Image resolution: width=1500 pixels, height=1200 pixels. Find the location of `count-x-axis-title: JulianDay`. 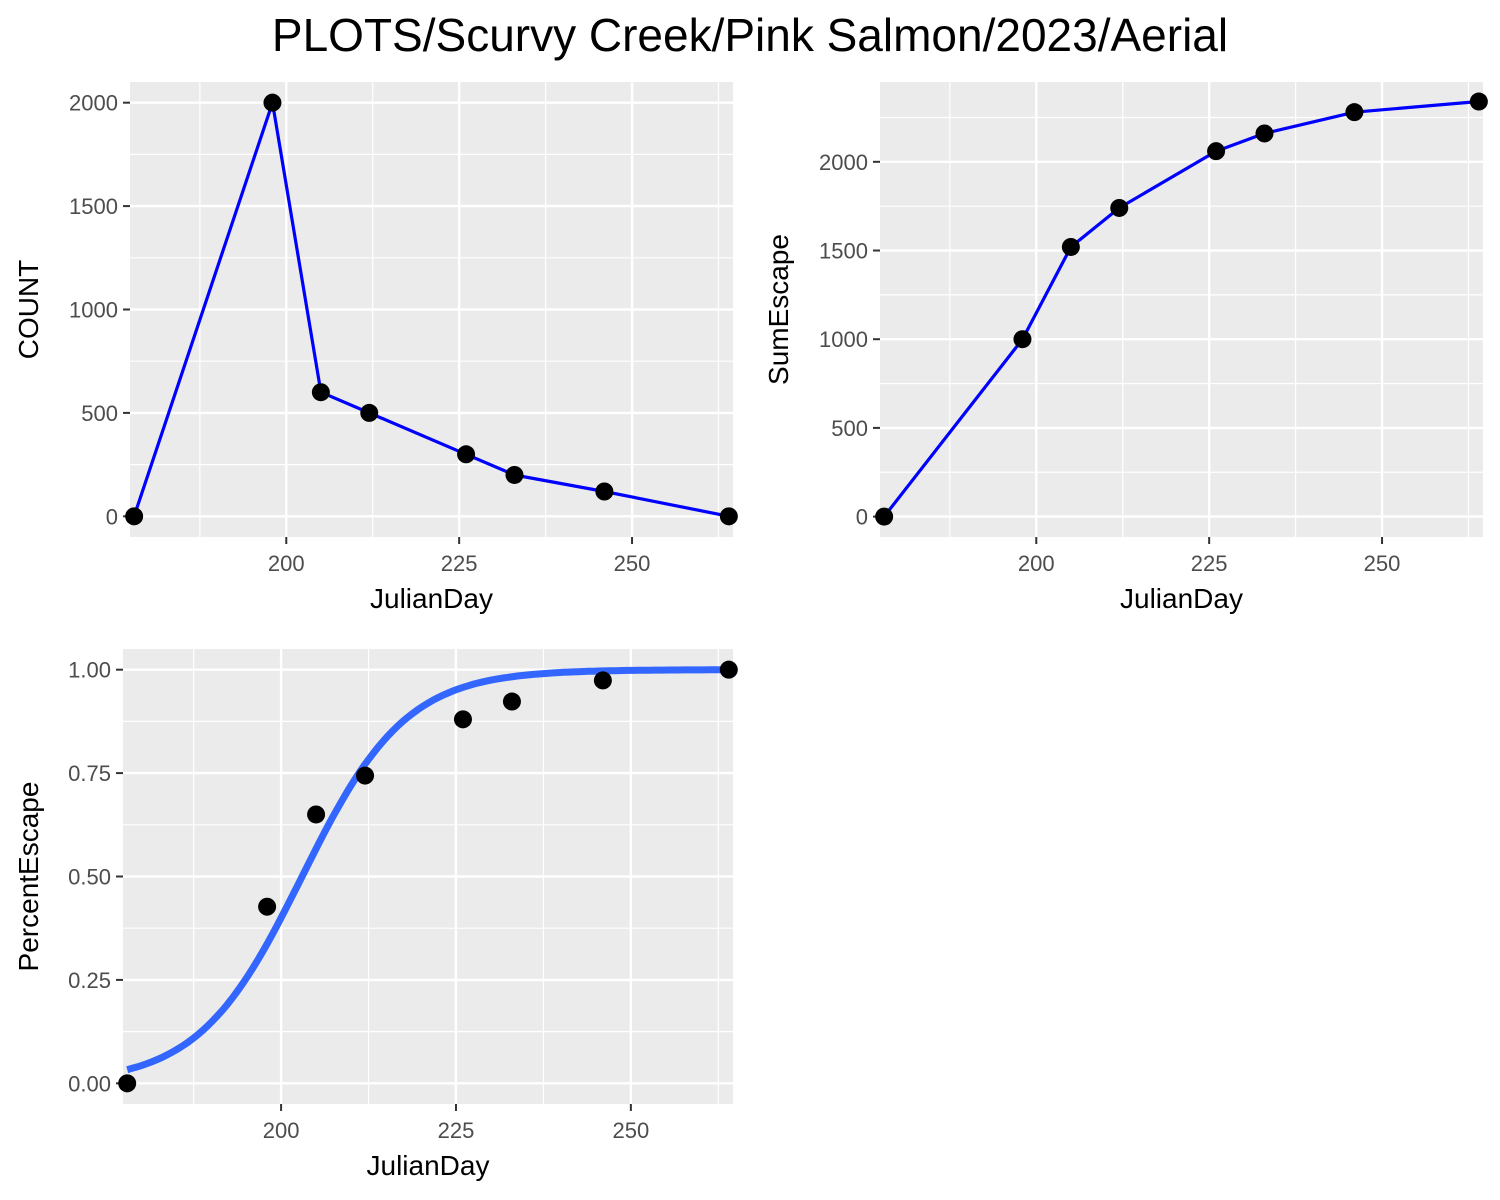

count-x-axis-title: JulianDay is located at coordinates (431, 598).